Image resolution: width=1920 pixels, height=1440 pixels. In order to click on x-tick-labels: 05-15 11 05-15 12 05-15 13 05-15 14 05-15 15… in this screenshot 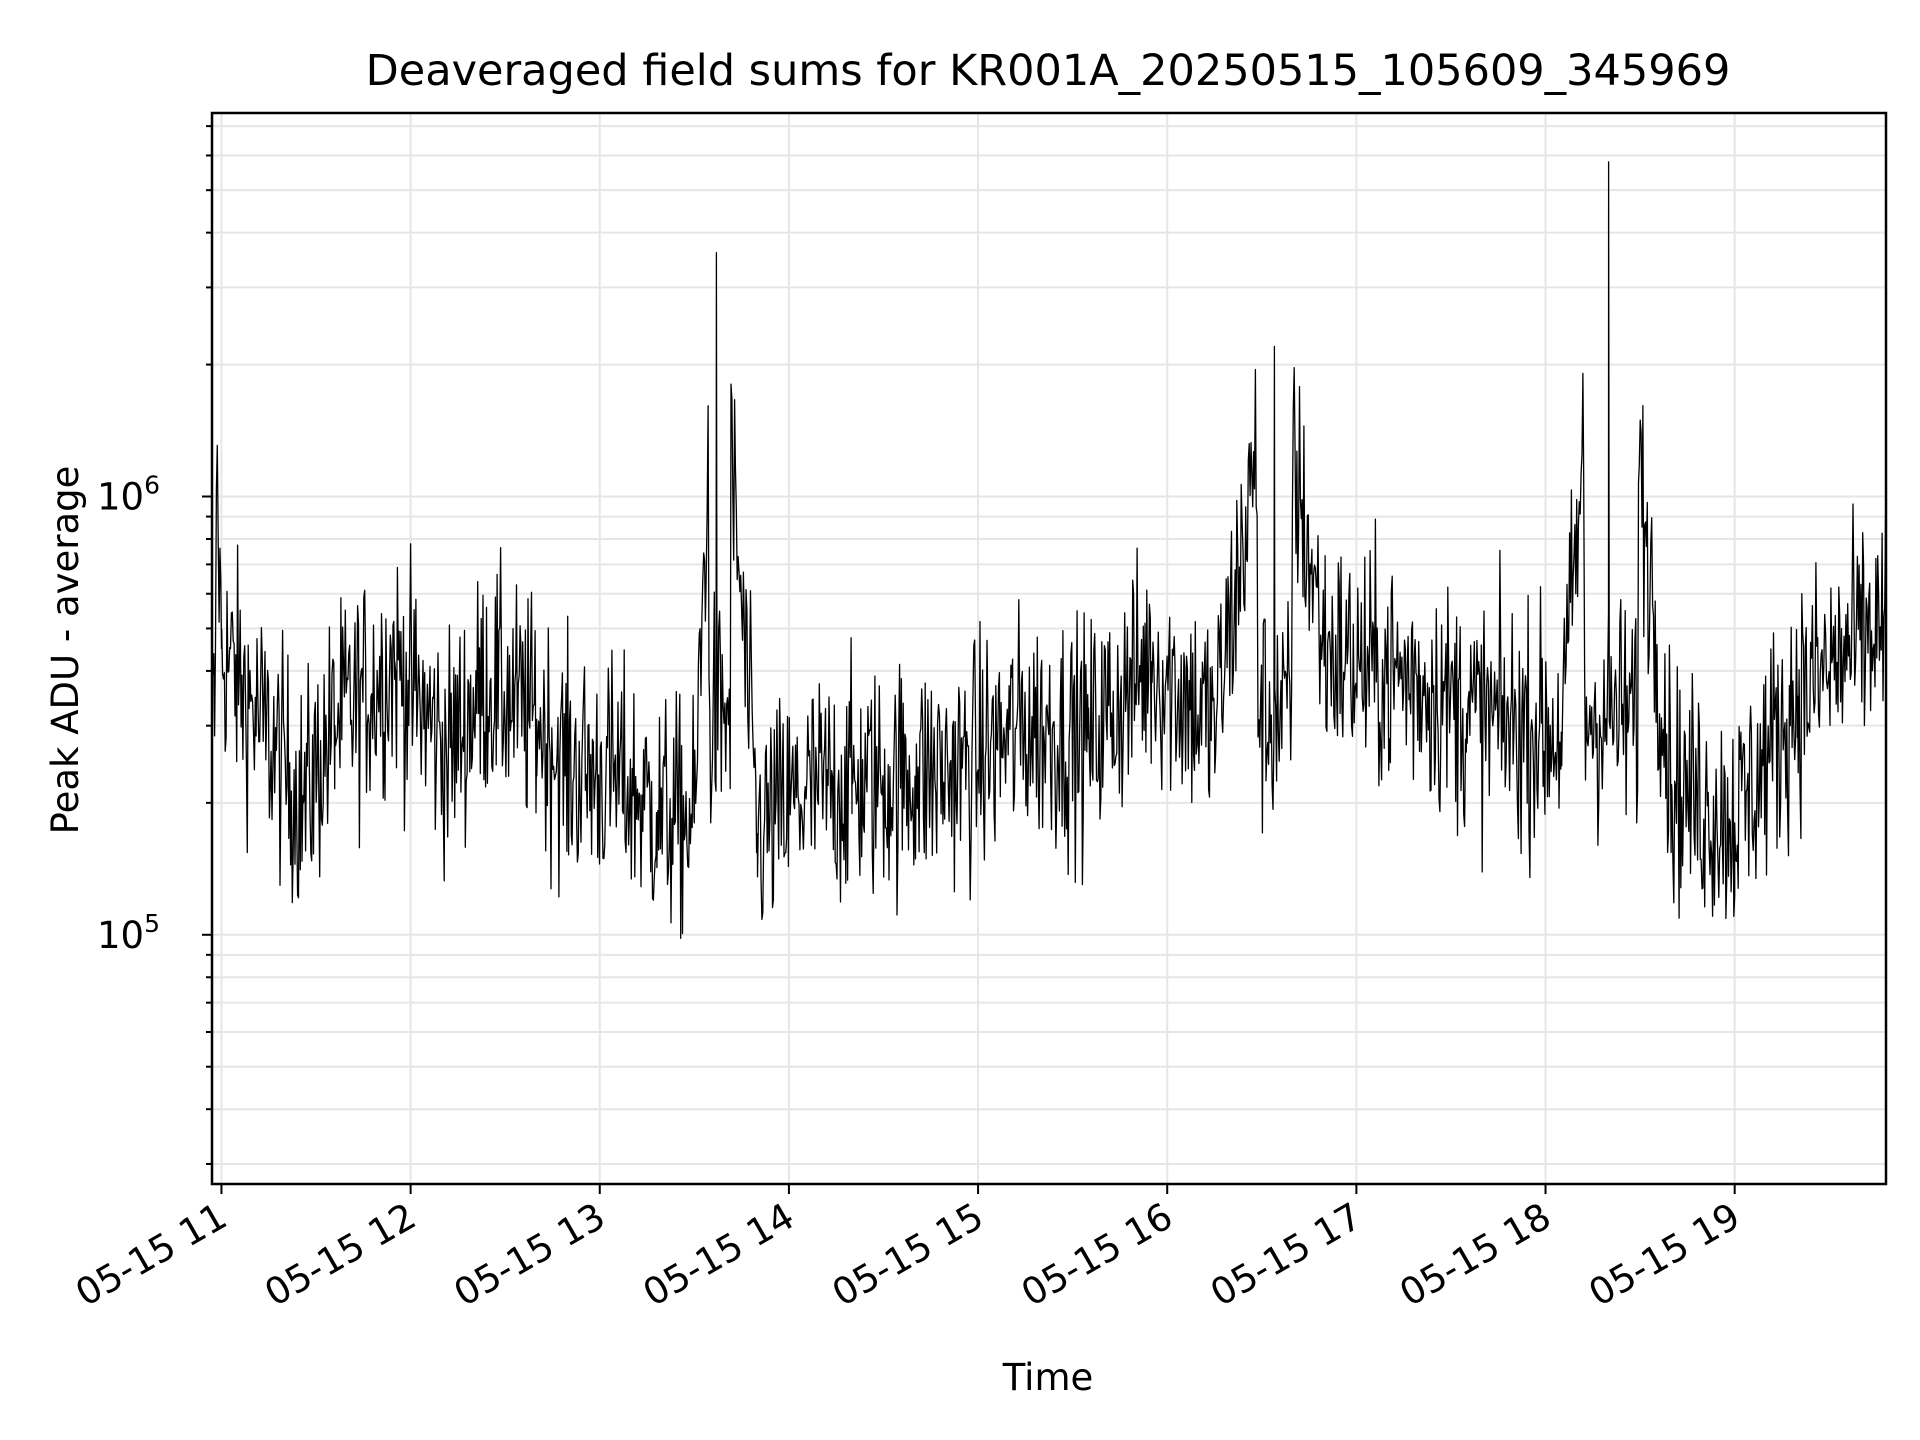, I will do `click(907, 1255)`.